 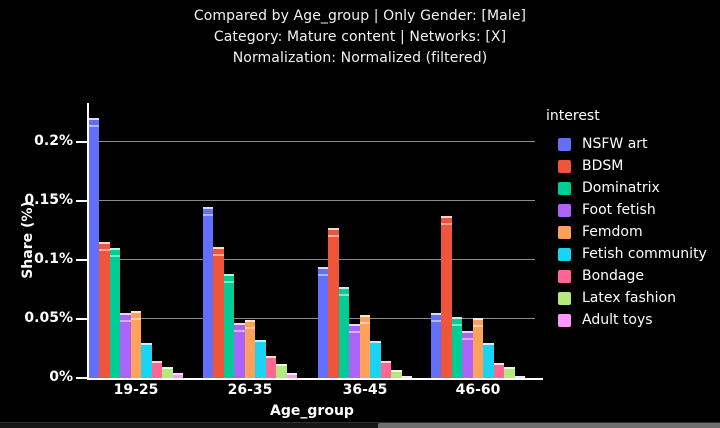 I want to click on legend-label: Foot fetish, so click(x=619, y=210).